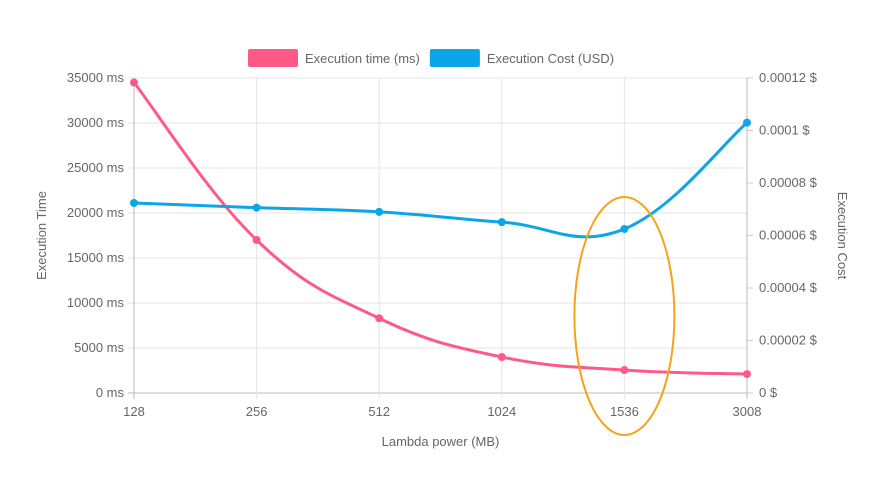 This screenshot has height=486, width=890. Describe the element at coordinates (441, 441) in the screenshot. I see `x-axis-label: Lambda power (MB)` at that location.